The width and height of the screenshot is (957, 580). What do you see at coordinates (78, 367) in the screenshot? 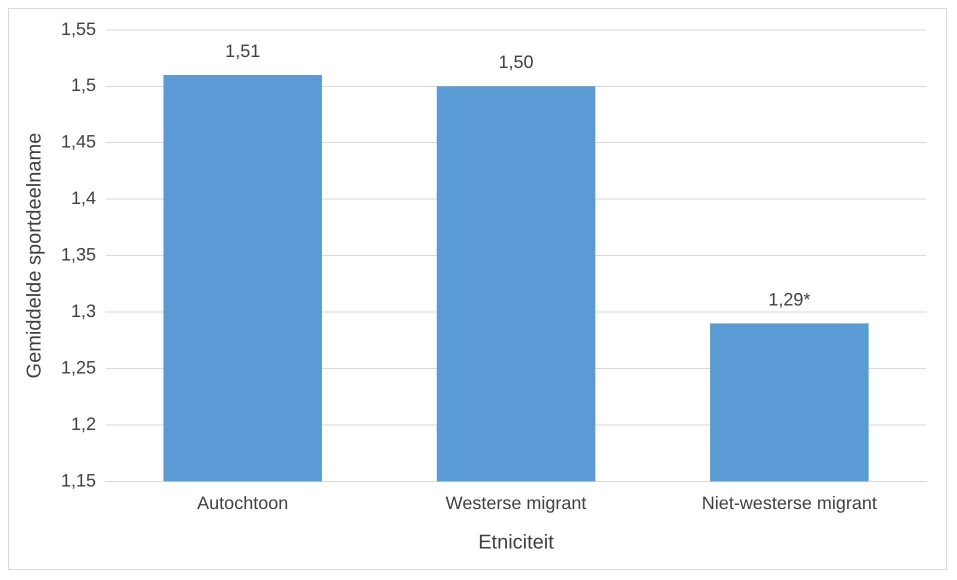
I see `y-tick-label: 1,25` at bounding box center [78, 367].